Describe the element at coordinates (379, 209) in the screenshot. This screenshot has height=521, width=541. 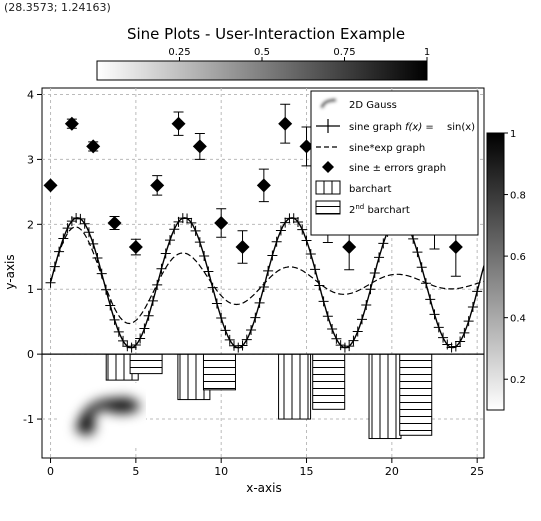
I see `legend-bar2-label: 2nd barchart` at that location.